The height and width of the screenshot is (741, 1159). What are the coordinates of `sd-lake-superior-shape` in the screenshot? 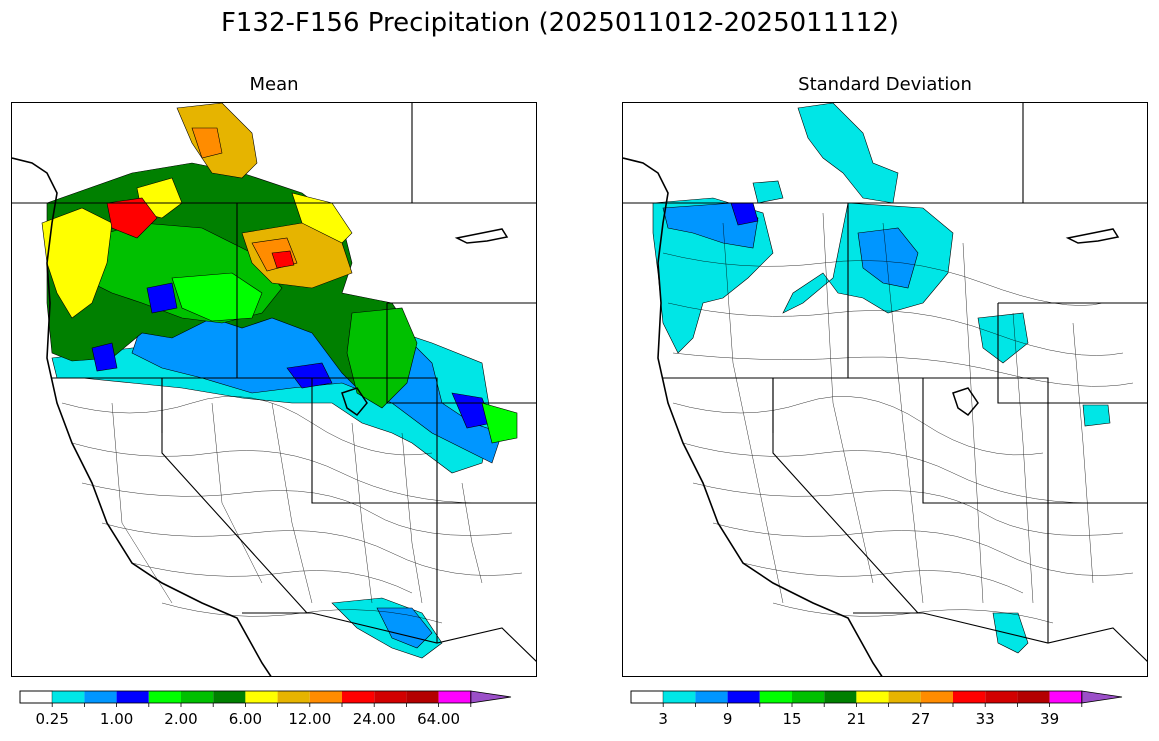 It's located at (1092, 236).